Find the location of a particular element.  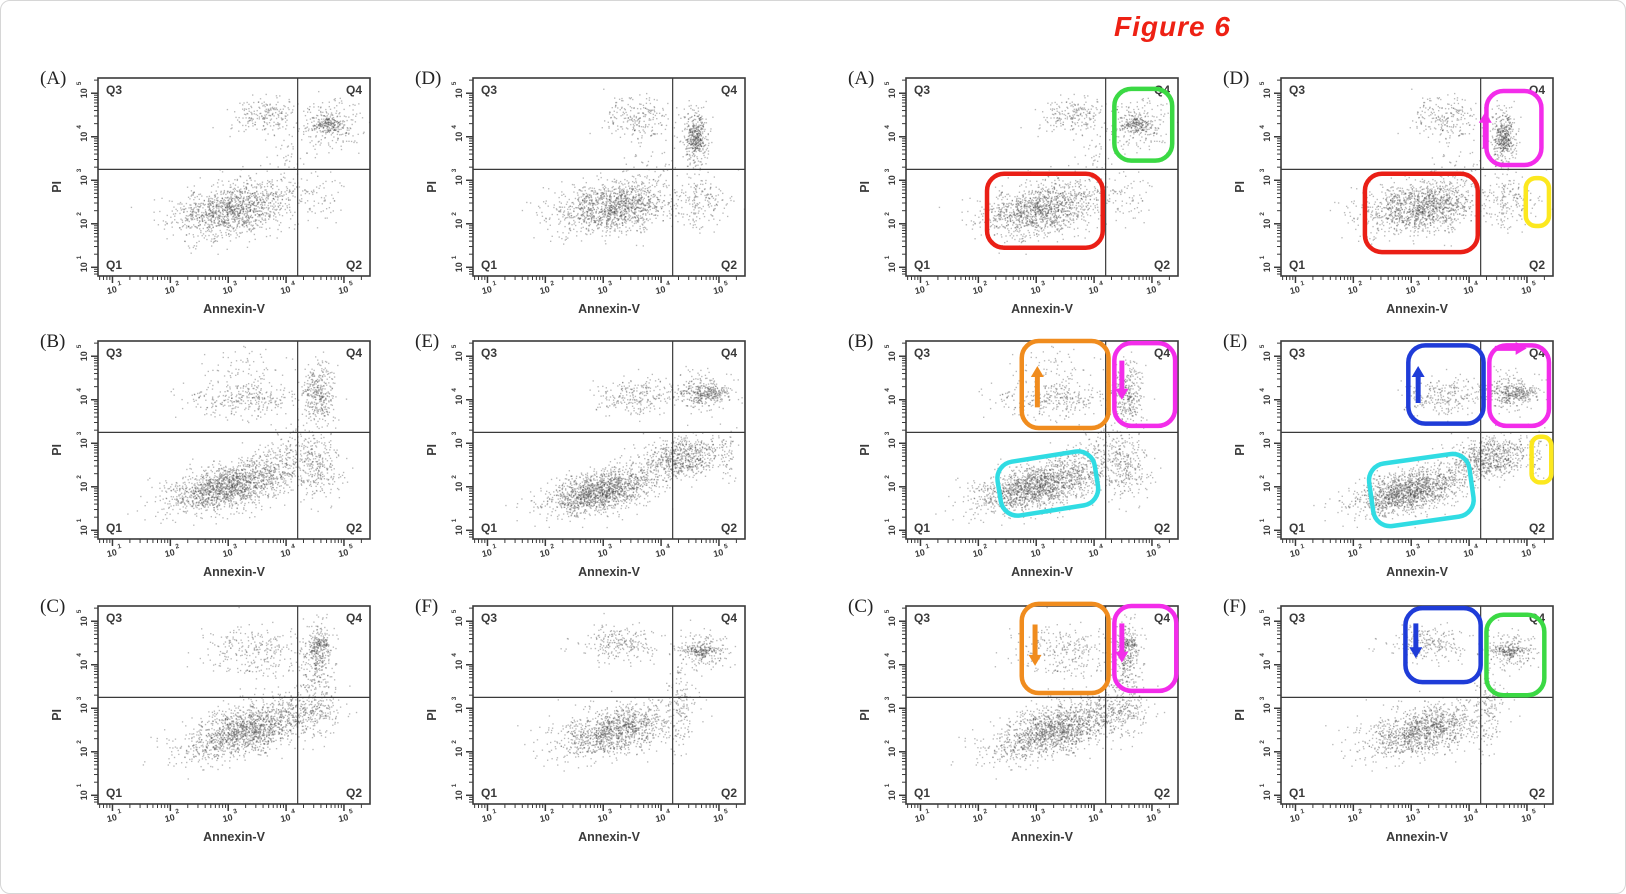

scatter-plot-canvas-E-raw is located at coordinates (585, 458).